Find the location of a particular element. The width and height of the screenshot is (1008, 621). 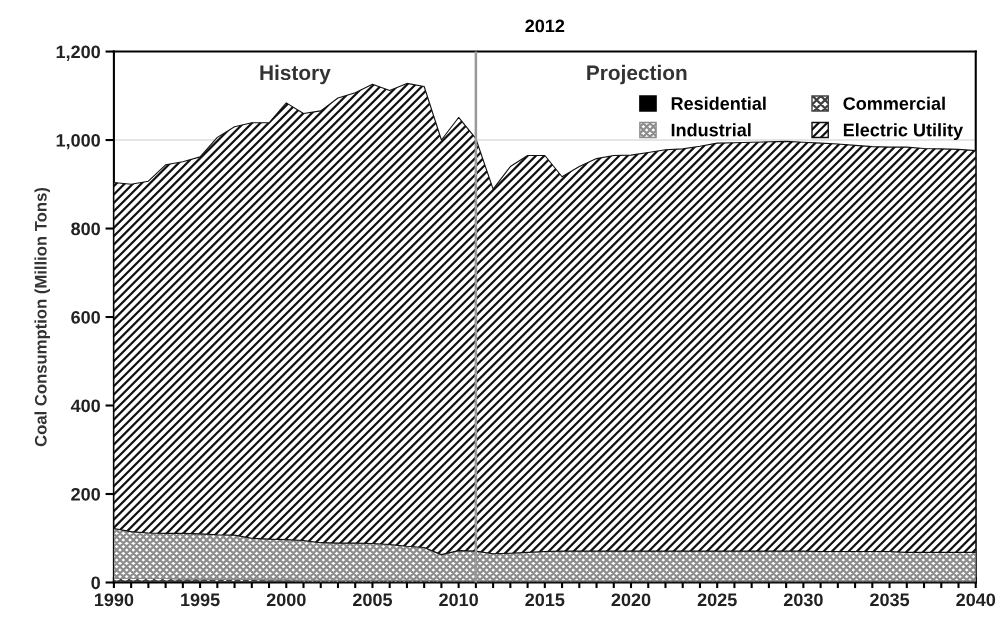

x-tick-label: 2020 is located at coordinates (631, 600).